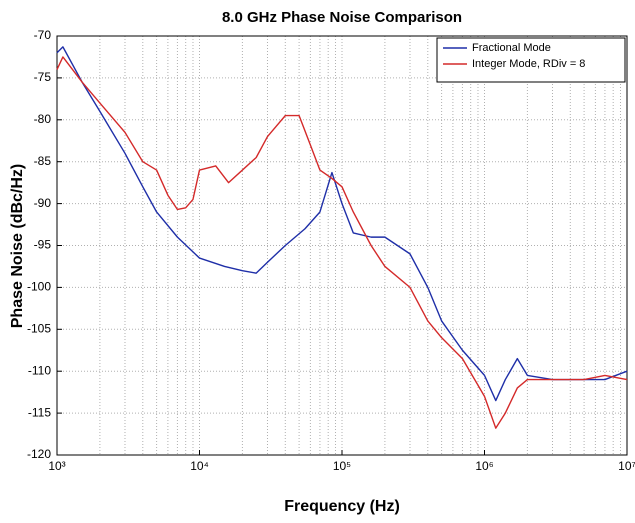 The height and width of the screenshot is (523, 635). What do you see at coordinates (43, 119) in the screenshot?
I see `y-tick-label: -80` at bounding box center [43, 119].